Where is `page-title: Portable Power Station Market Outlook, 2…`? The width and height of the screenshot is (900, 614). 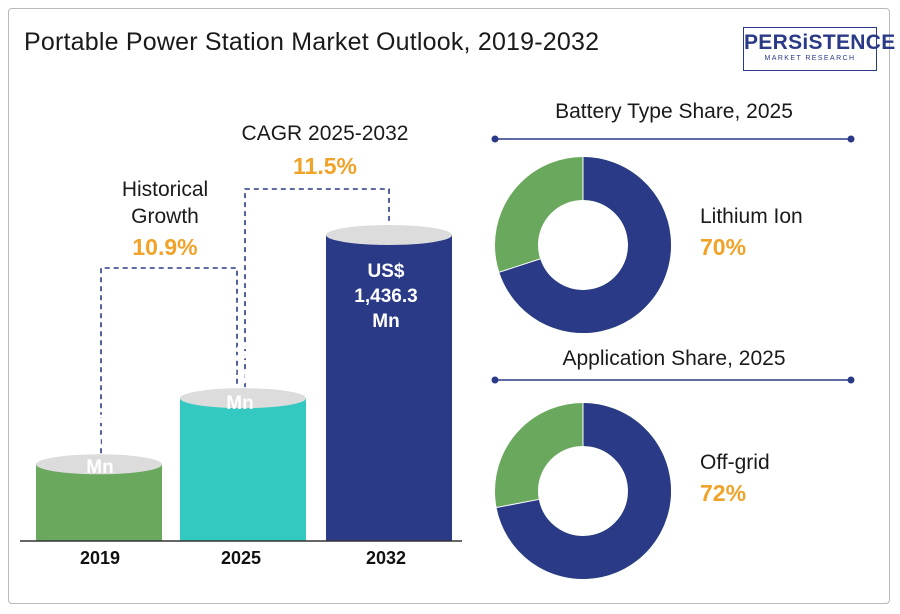
page-title: Portable Power Station Market Outlook, 2… is located at coordinates (312, 42).